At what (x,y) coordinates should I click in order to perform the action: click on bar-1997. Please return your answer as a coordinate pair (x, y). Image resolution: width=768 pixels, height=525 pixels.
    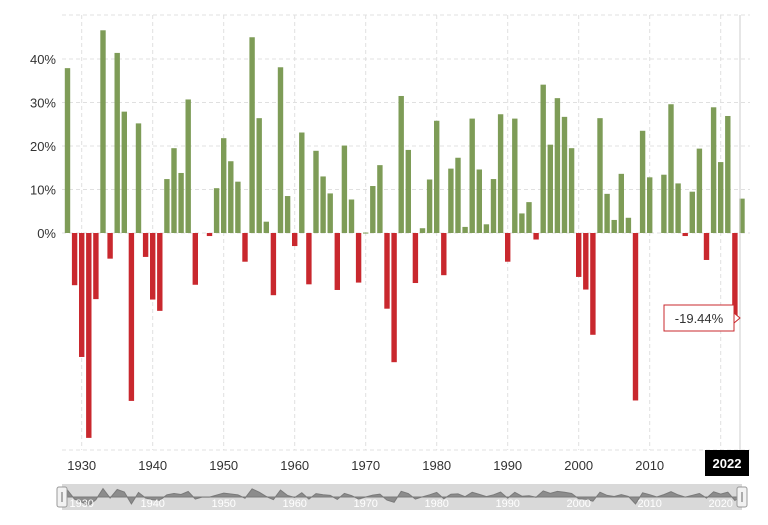
    Looking at the image, I should click on (557, 166).